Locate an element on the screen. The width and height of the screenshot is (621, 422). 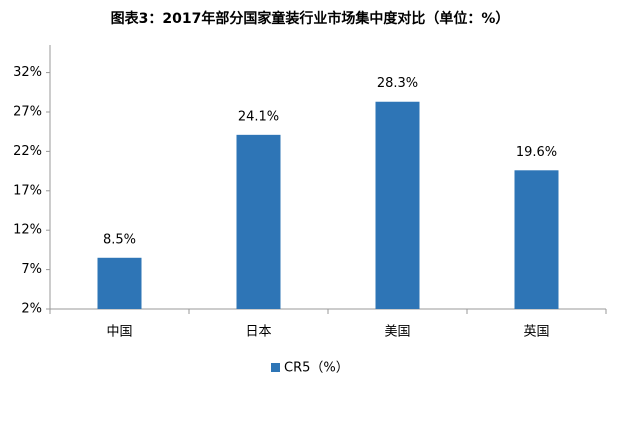
x-tick-label: 日本 is located at coordinates (258, 332).